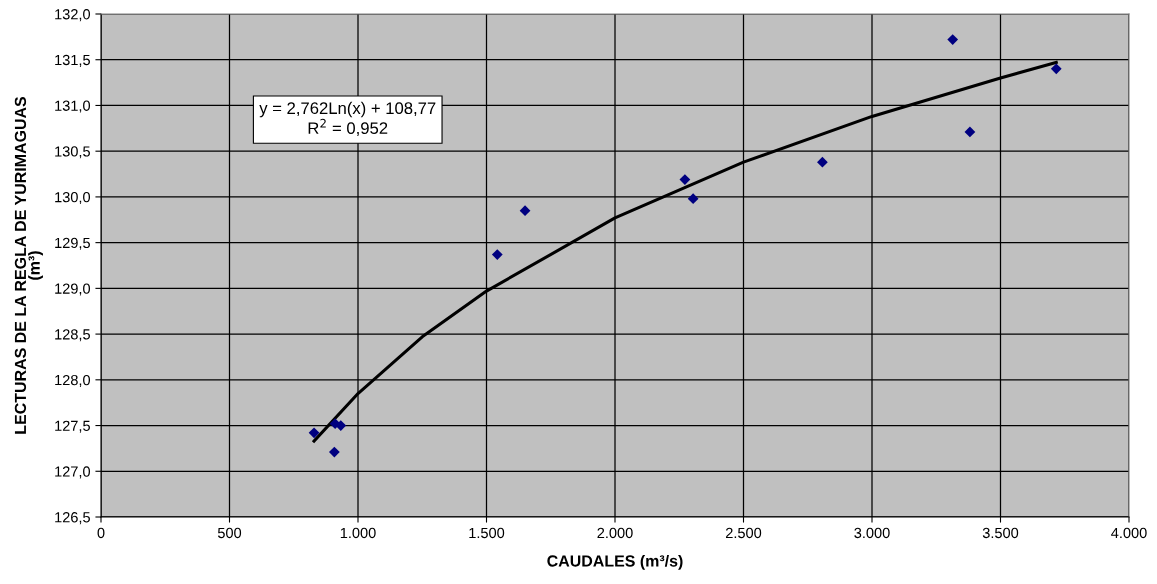 This screenshot has height=584, width=1157. What do you see at coordinates (72, 60) in the screenshot?
I see `y-tick-label: 131,5` at bounding box center [72, 60].